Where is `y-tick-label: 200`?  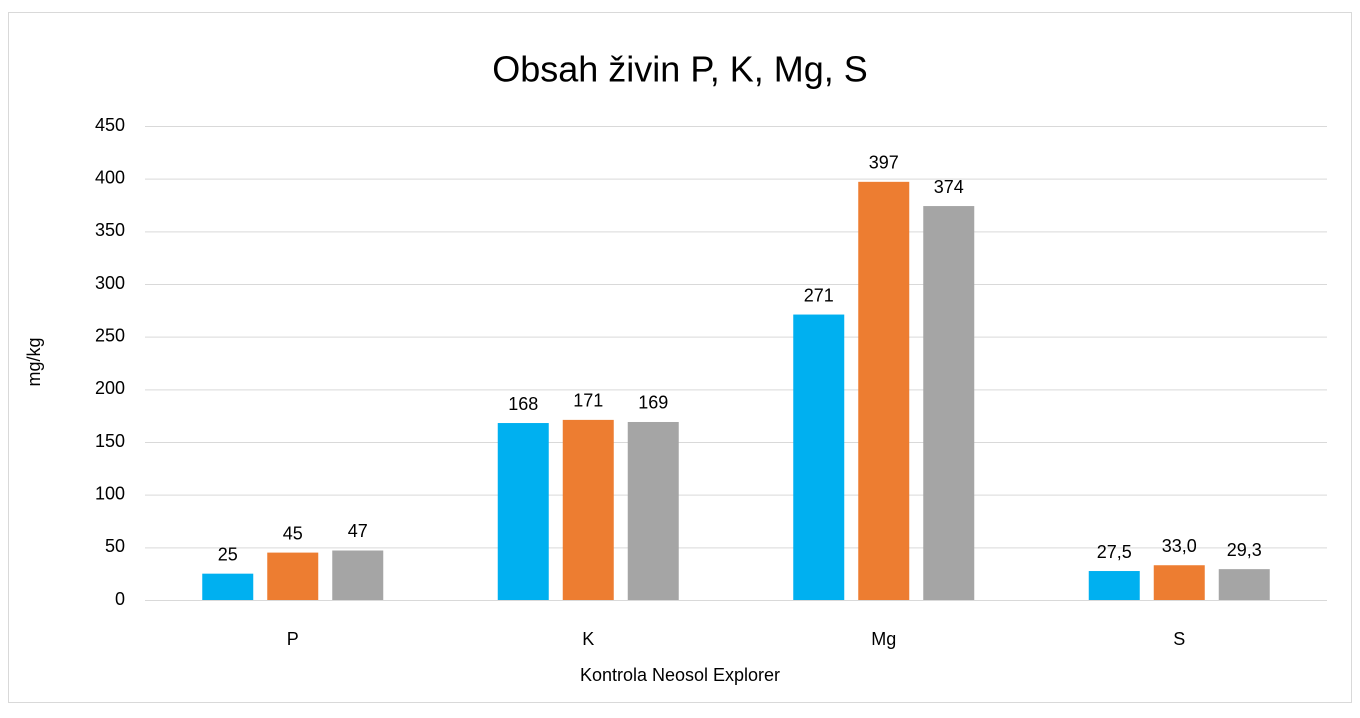
y-tick-label: 200 is located at coordinates (110, 388).